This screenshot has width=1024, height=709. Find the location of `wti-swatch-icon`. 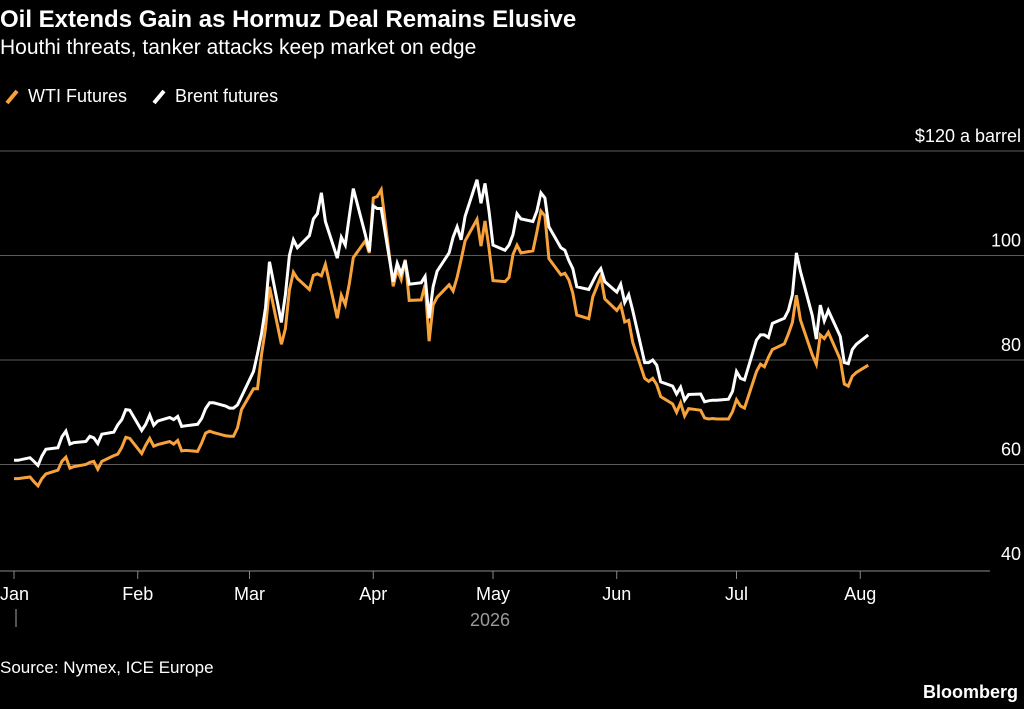

wti-swatch-icon is located at coordinates (12, 96).